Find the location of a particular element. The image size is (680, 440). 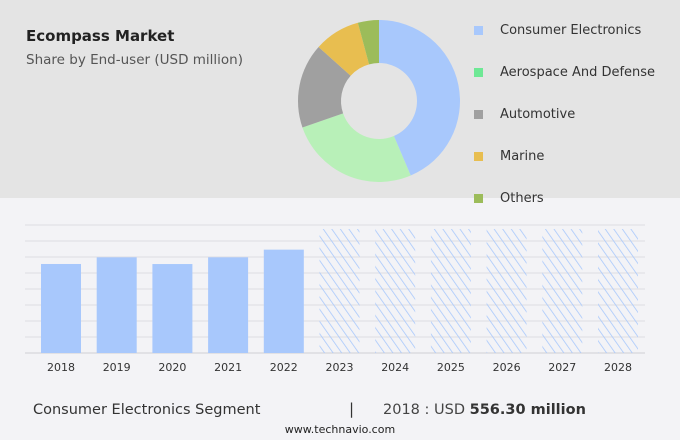

forecast-bar-2024 is located at coordinates (395, 291).